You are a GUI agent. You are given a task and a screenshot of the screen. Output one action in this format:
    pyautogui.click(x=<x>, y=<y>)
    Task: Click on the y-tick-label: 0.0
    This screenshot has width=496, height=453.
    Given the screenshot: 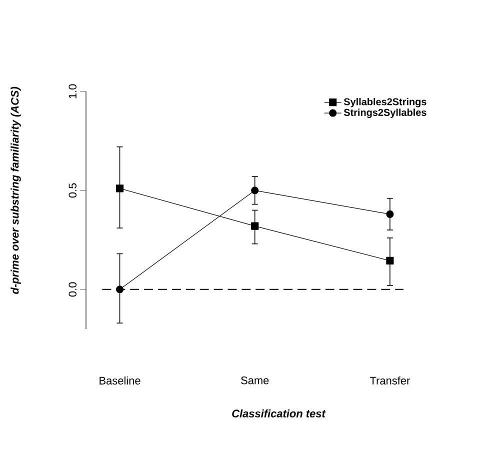 What is the action you would take?
    pyautogui.click(x=72, y=289)
    